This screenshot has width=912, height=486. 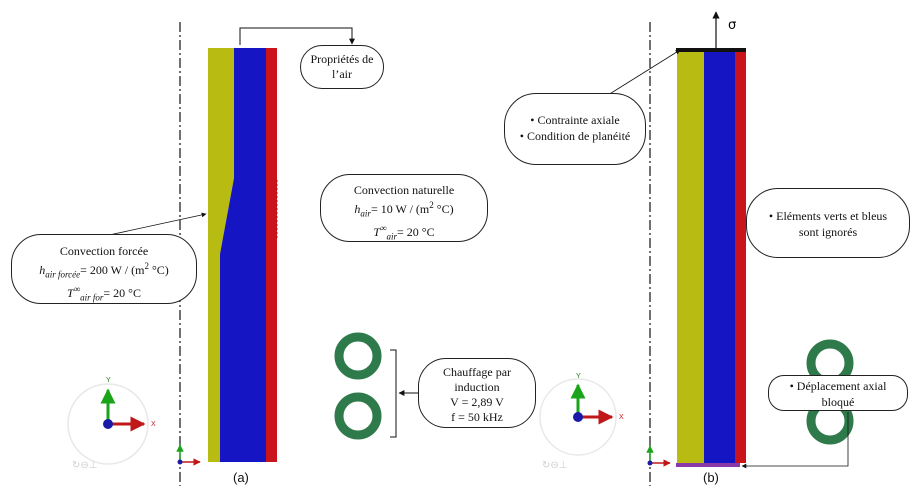 I want to click on stress-connector, so click(x=640, y=75).